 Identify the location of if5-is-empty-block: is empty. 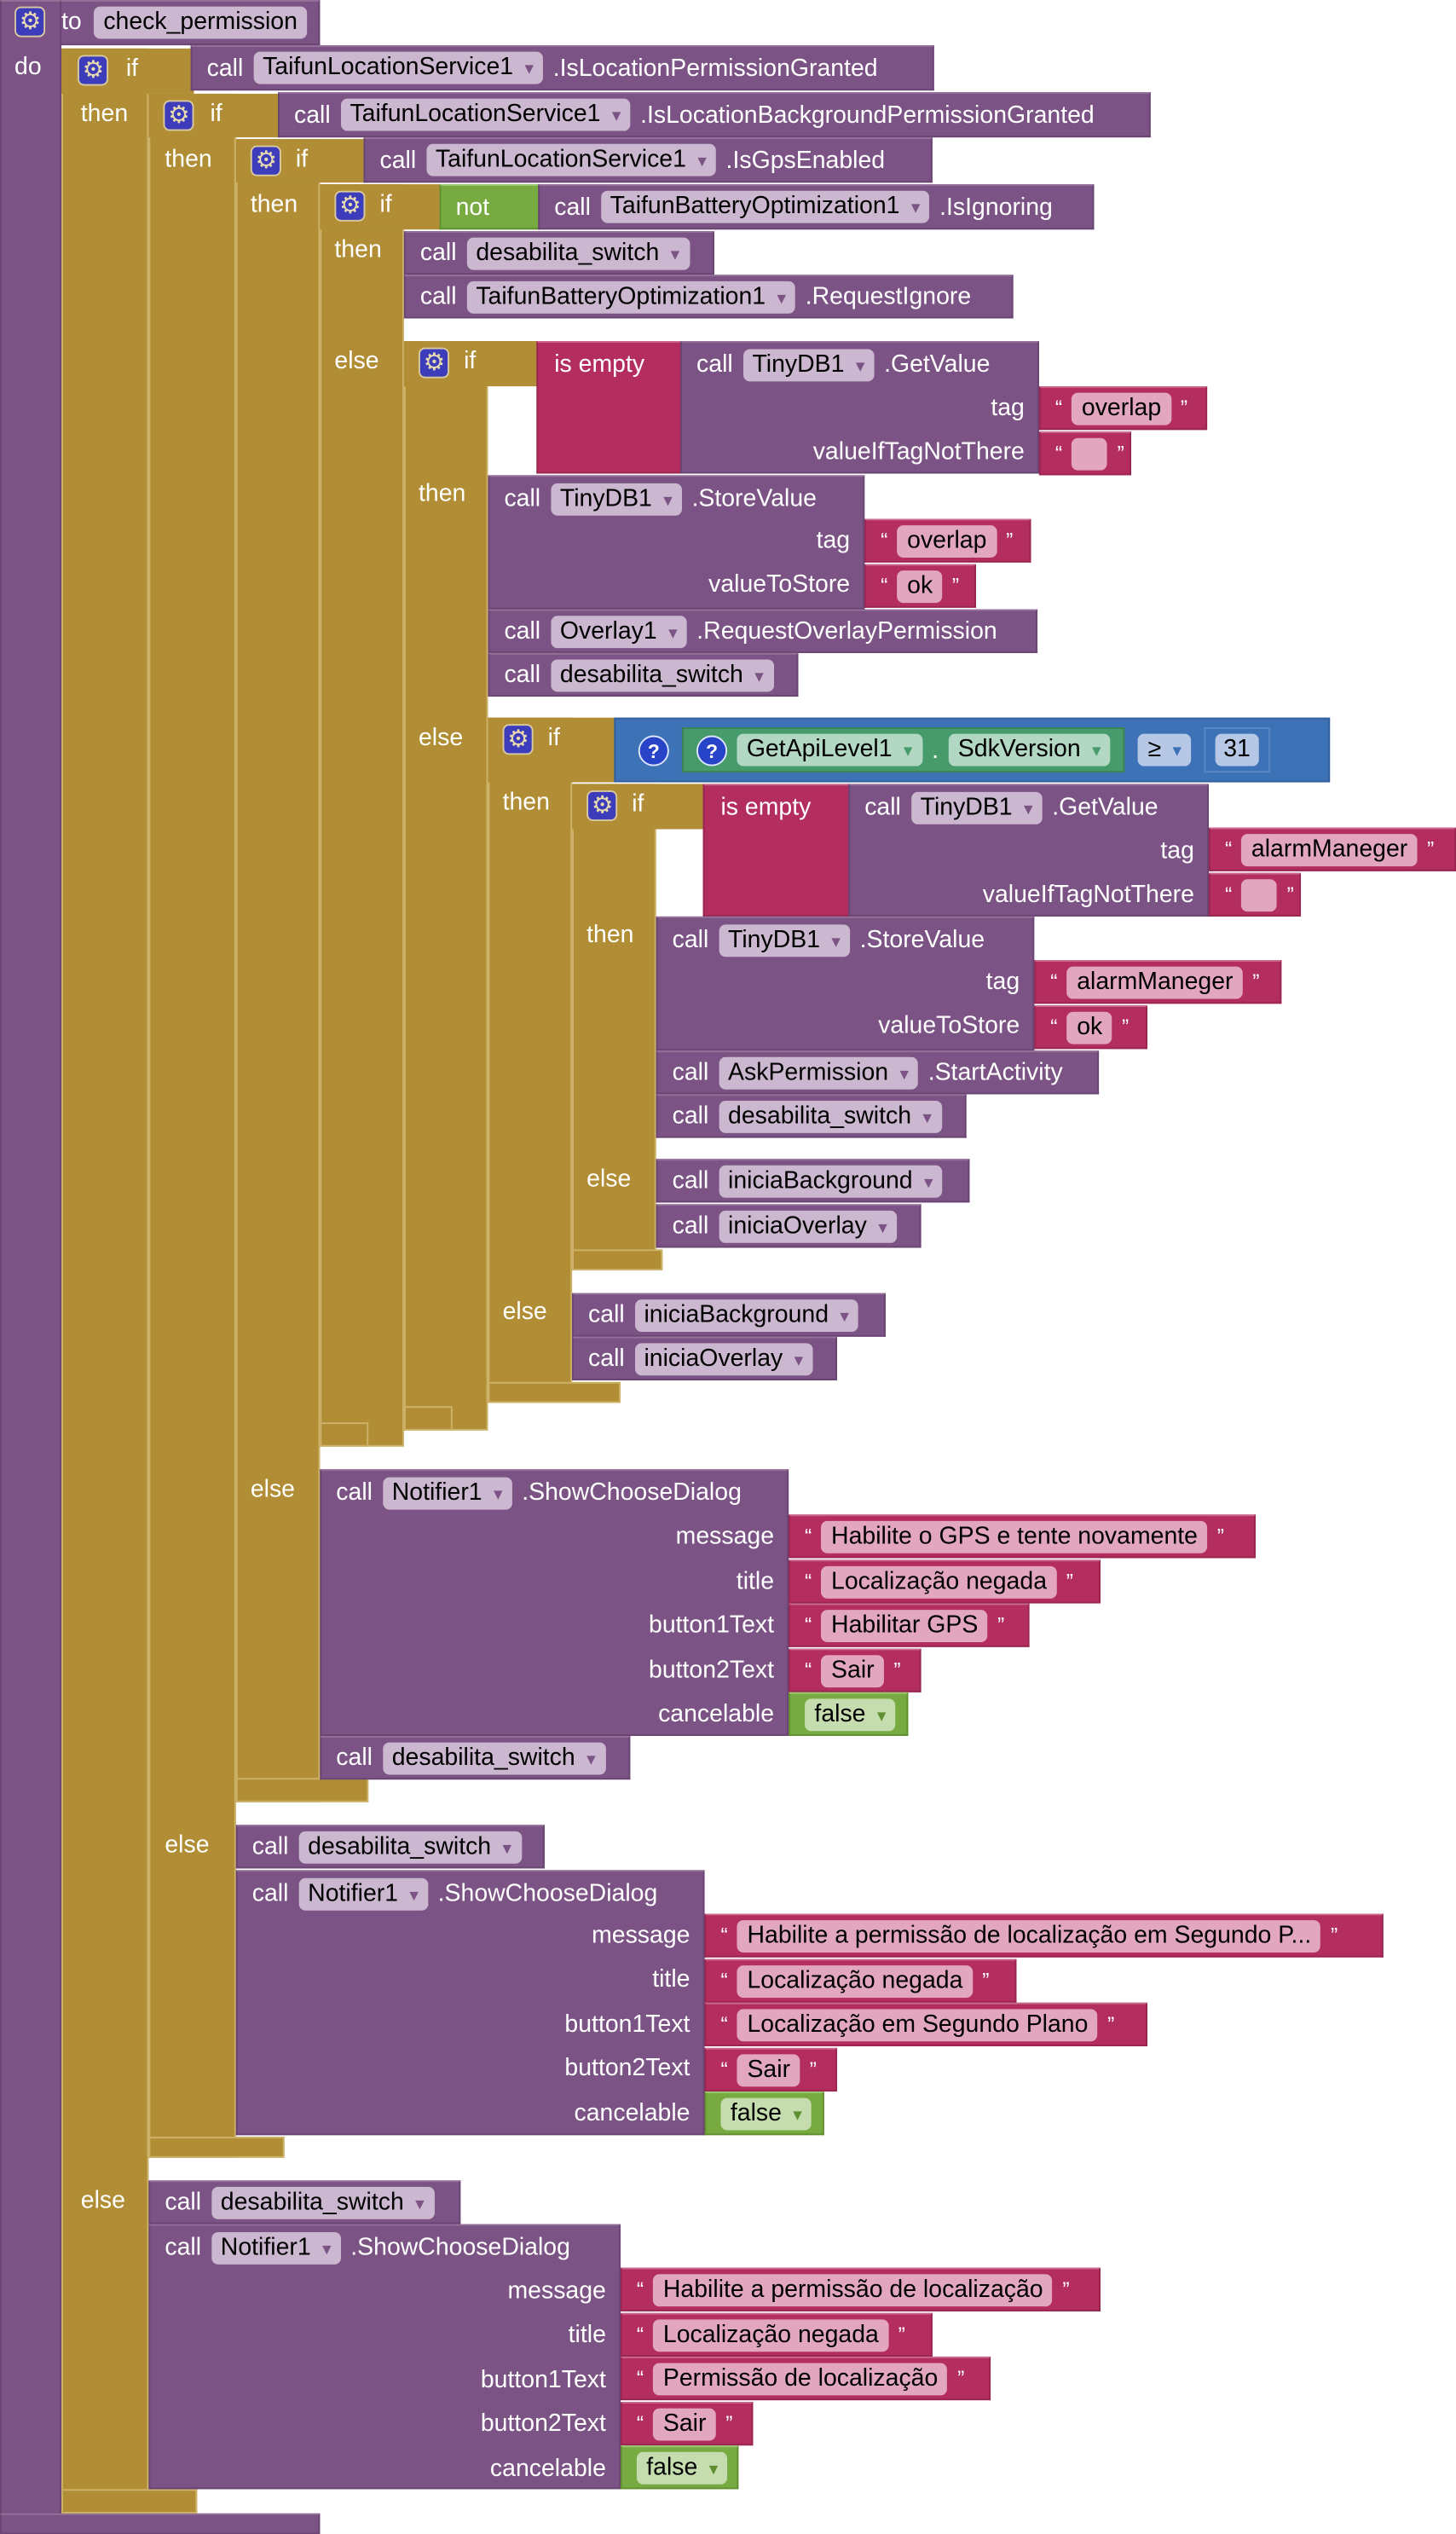
(609, 407).